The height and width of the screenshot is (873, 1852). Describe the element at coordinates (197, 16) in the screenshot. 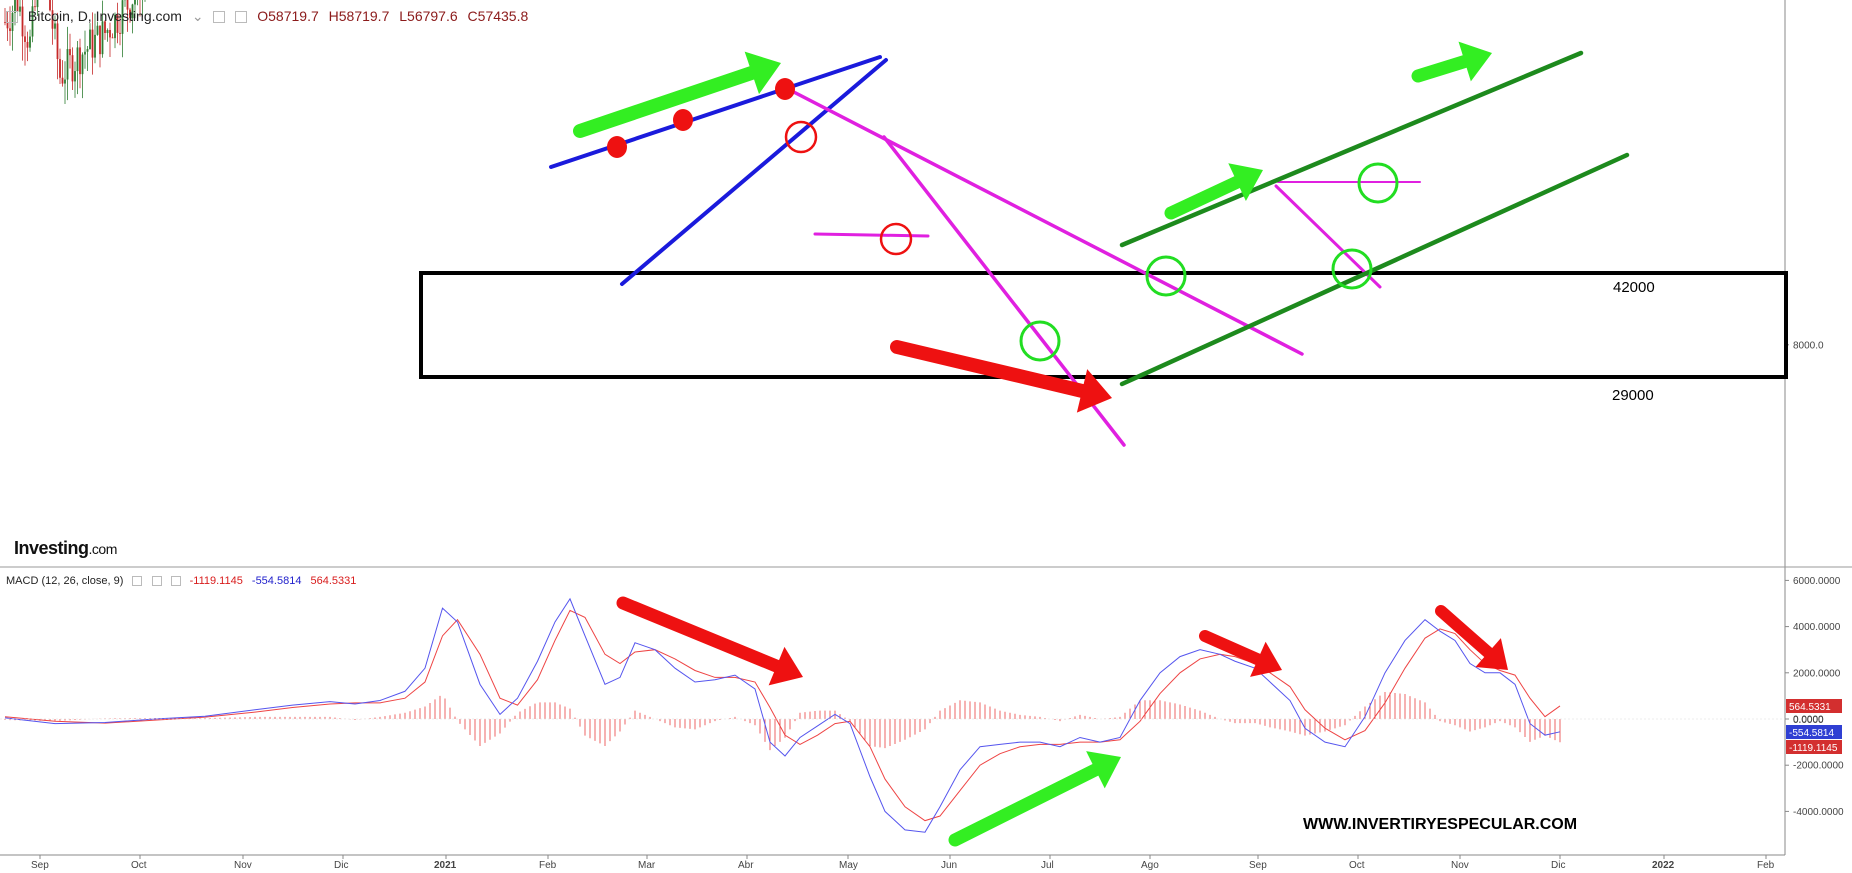

I see `settings-chevron-icon: ⌄` at that location.